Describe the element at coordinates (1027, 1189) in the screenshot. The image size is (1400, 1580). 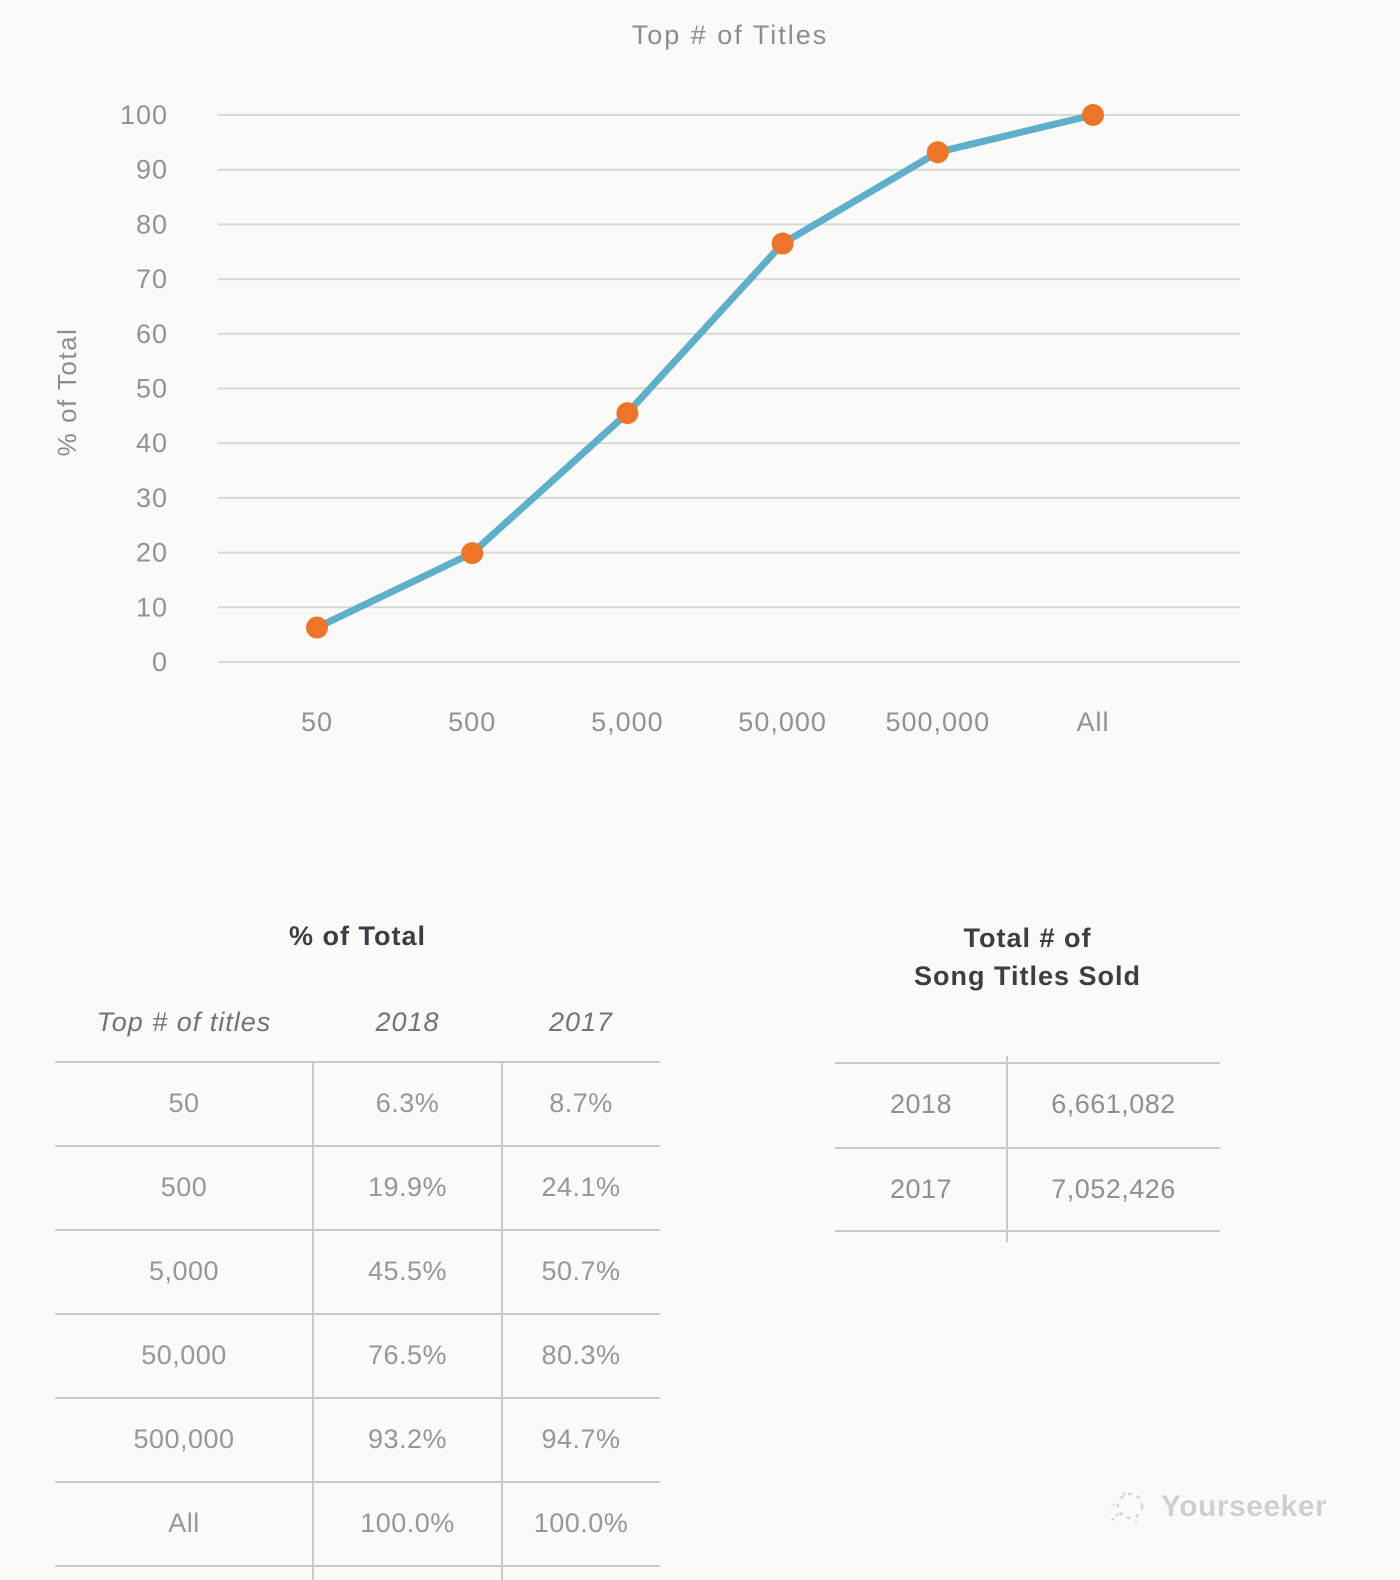
I see `table-row: 2017 7,052,426` at that location.